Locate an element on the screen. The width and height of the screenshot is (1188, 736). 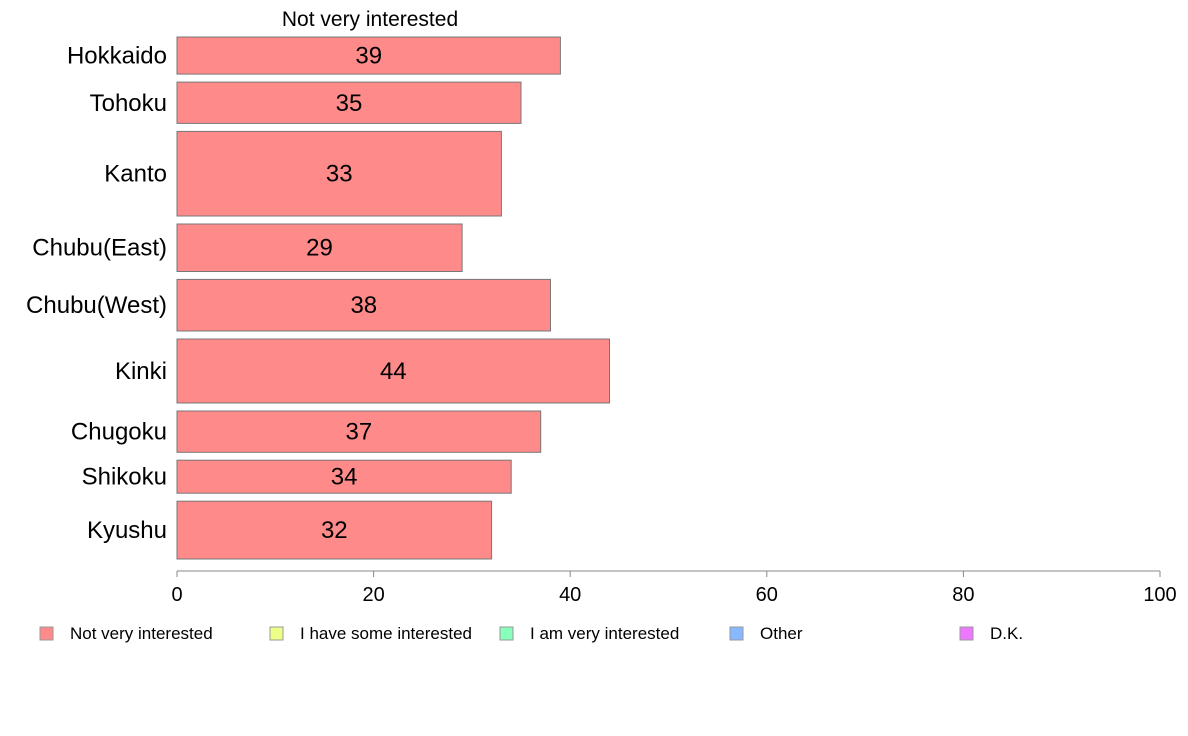
category-label: Chubu(East) is located at coordinates (99, 248).